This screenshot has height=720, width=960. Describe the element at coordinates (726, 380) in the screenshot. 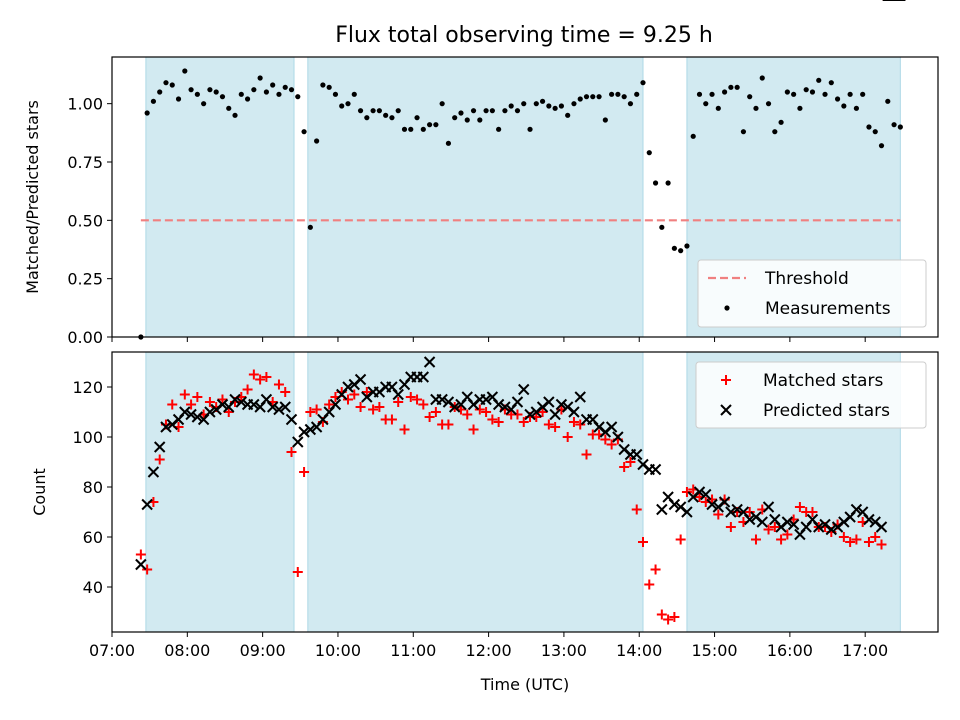

I see `legend-matched-swatch` at that location.